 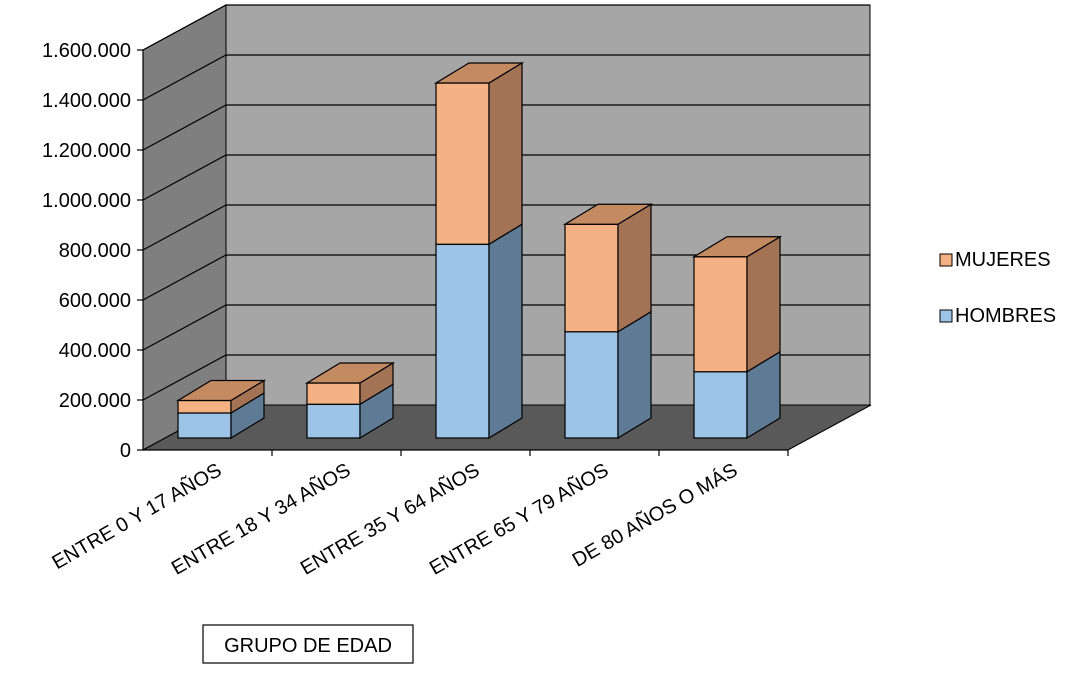 What do you see at coordinates (86, 101) in the screenshot?
I see `y-tick-label: 1.400.000` at bounding box center [86, 101].